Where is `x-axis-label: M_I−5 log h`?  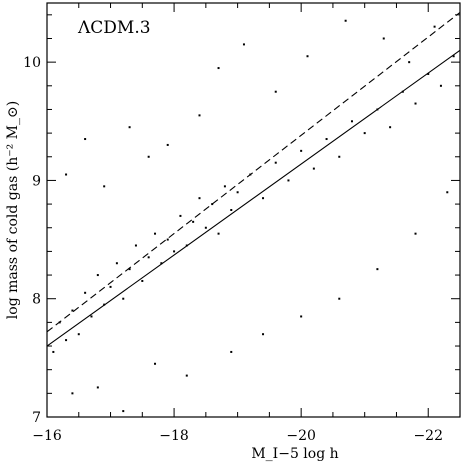 x-axis-label: M_I−5 log h is located at coordinates (294, 454).